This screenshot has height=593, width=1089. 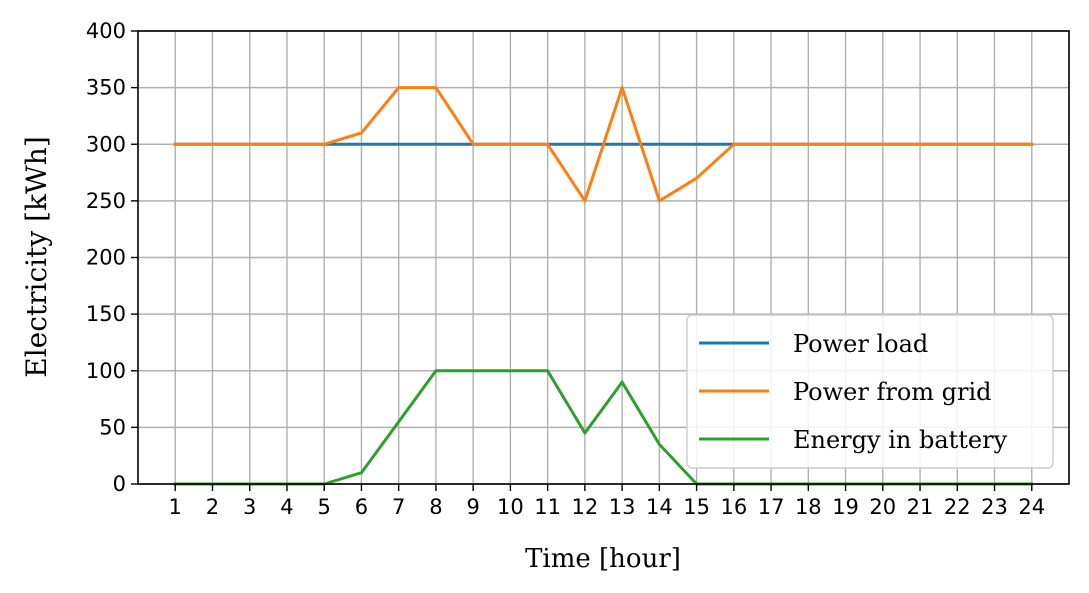 I want to click on x-tick-label: 22, so click(x=957, y=507).